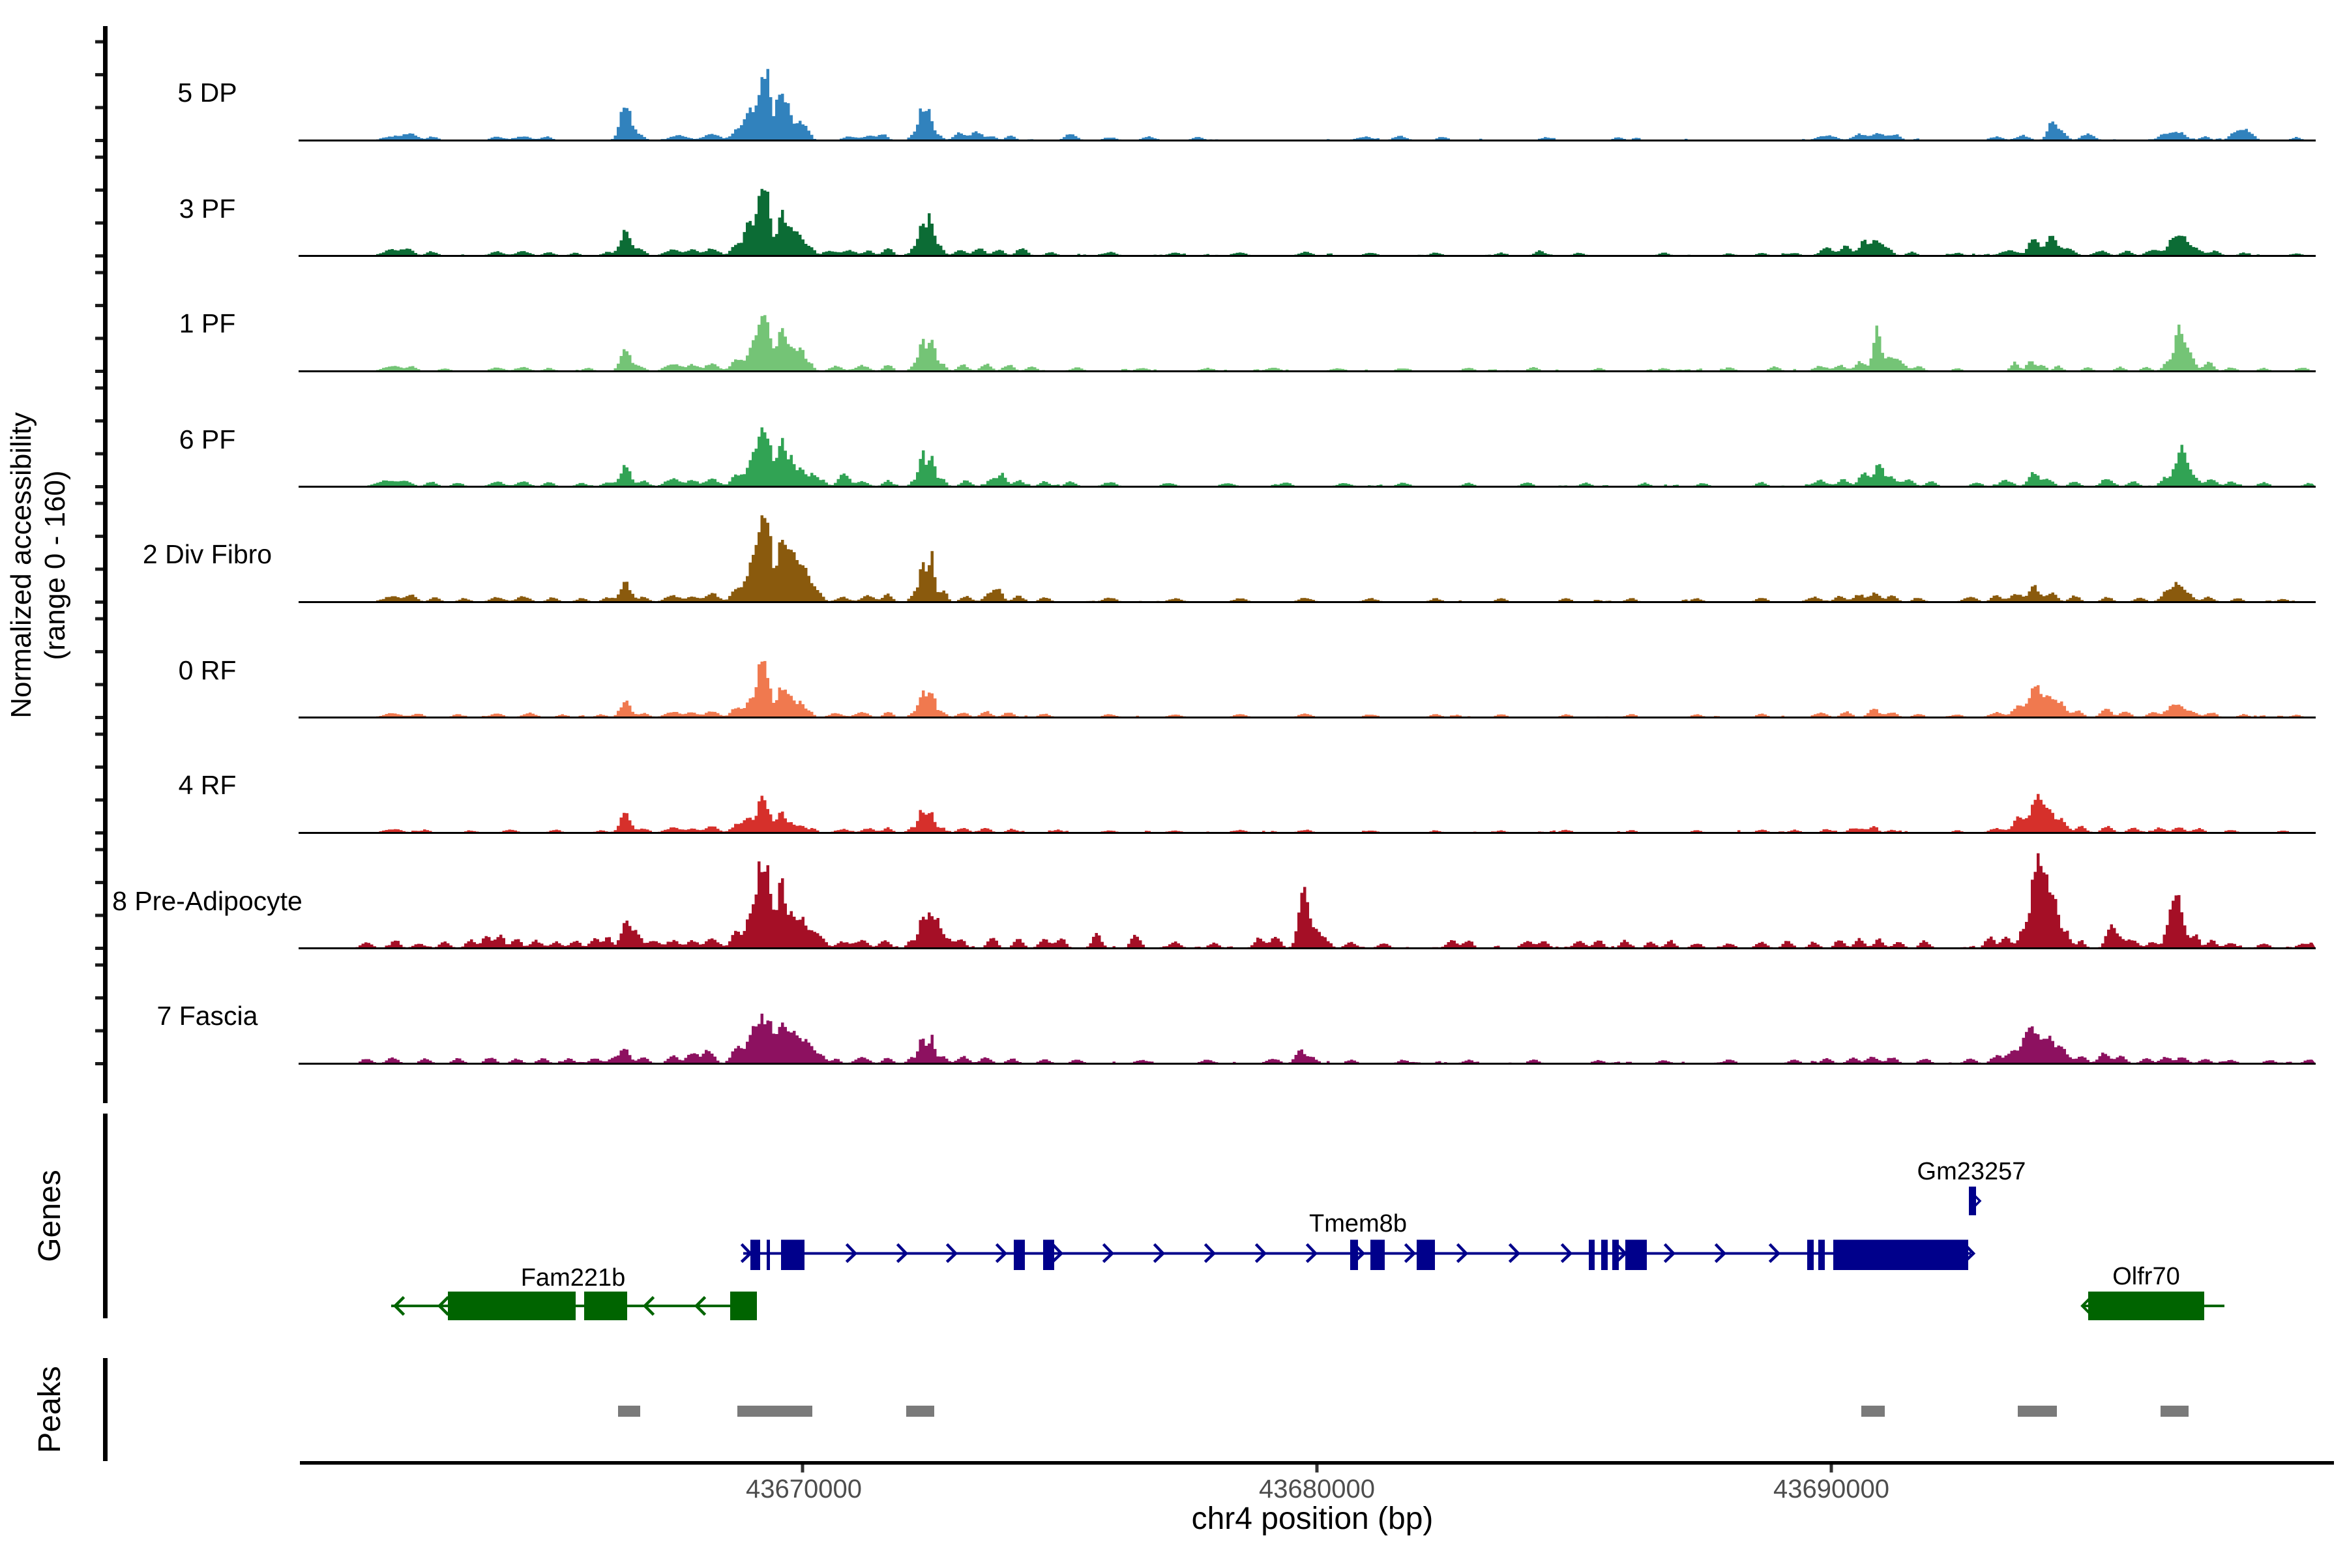  What do you see at coordinates (50, 1216) in the screenshot?
I see `svg-text: Genes` at bounding box center [50, 1216].